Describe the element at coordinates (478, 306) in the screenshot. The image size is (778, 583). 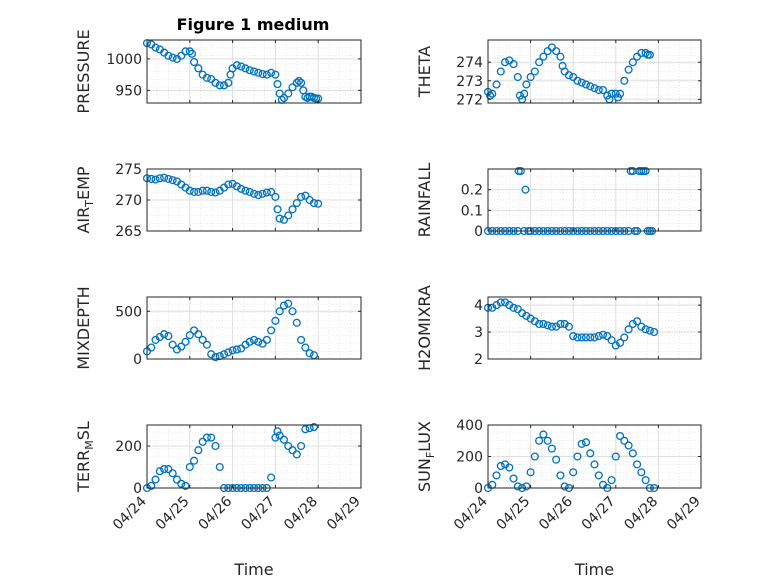
I see `y-tick-label: 4` at that location.